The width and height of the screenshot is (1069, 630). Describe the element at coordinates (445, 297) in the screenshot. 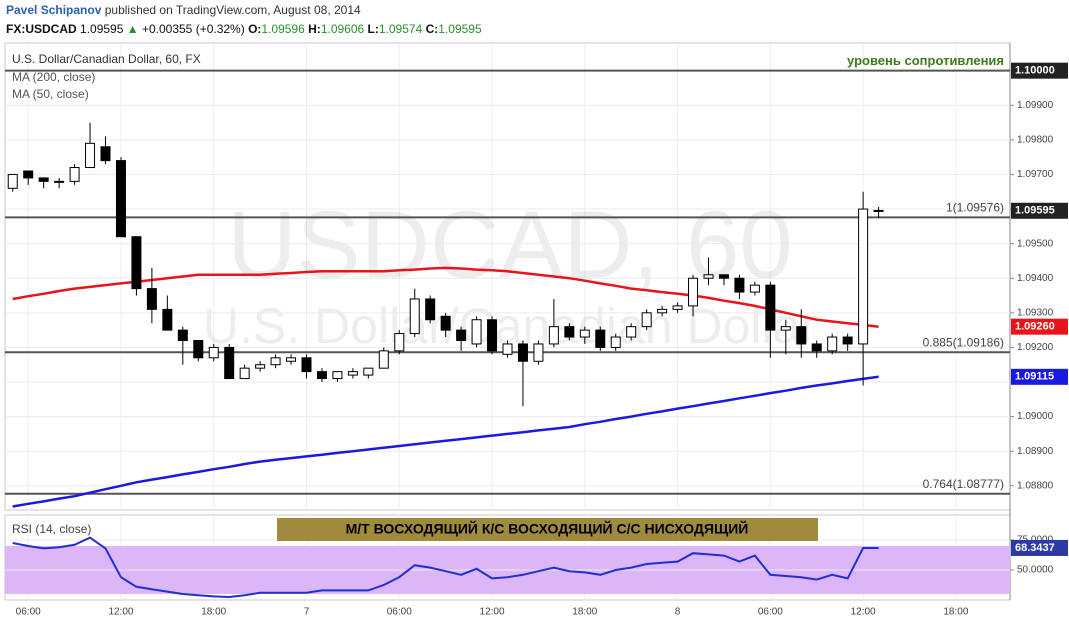

I see `ma-line` at that location.